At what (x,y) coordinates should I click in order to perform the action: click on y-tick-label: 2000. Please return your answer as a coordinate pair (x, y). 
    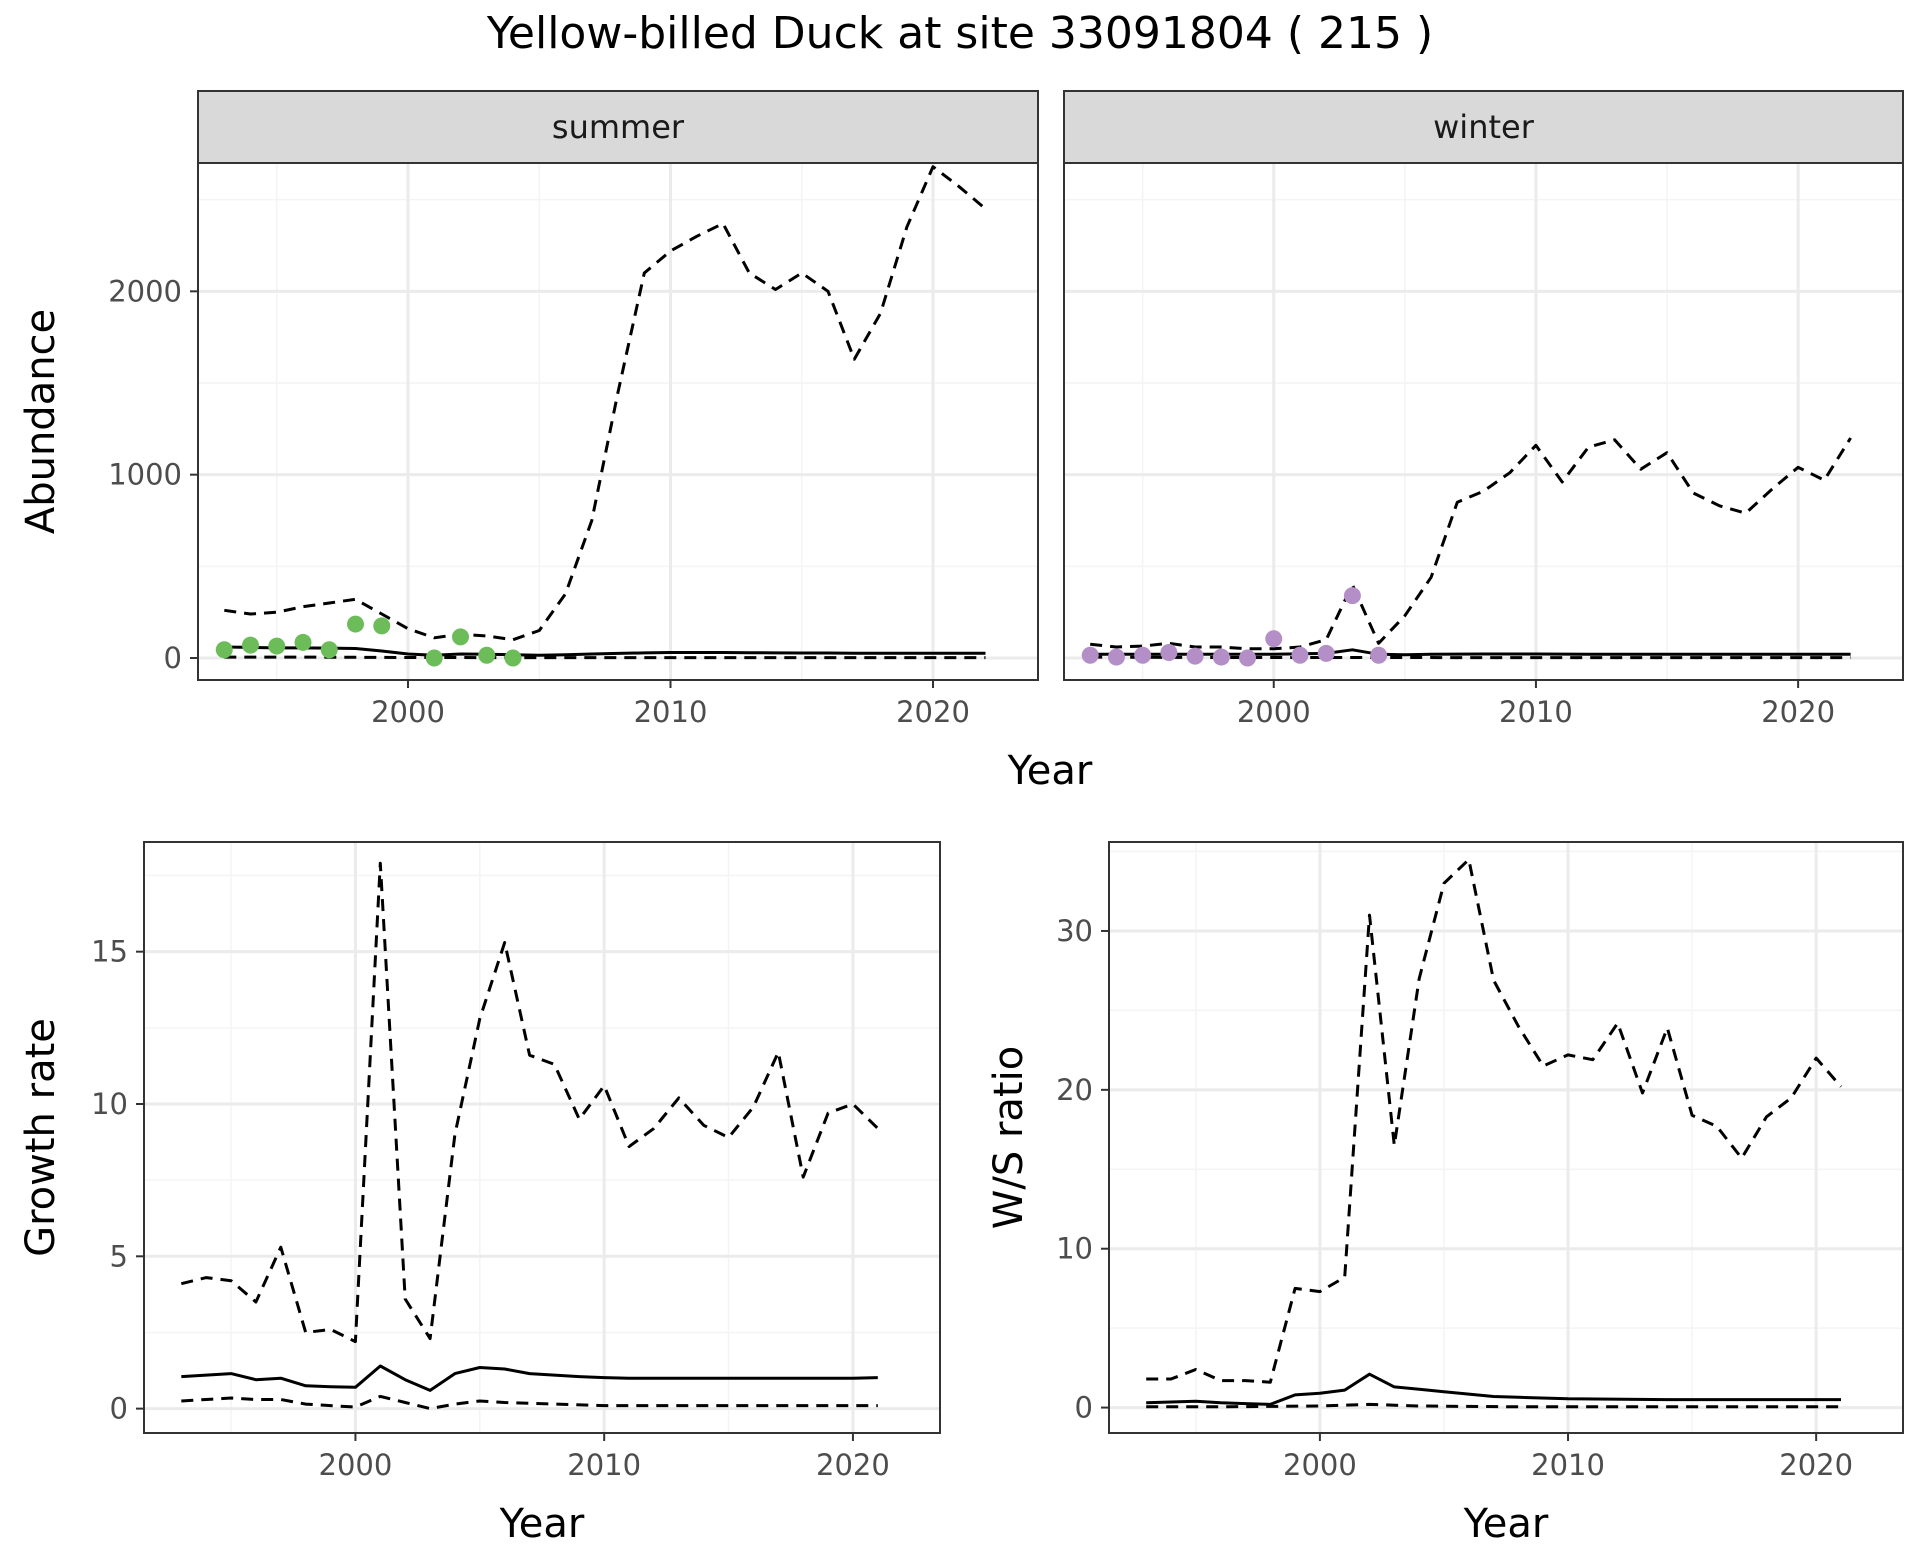
    Looking at the image, I should click on (145, 291).